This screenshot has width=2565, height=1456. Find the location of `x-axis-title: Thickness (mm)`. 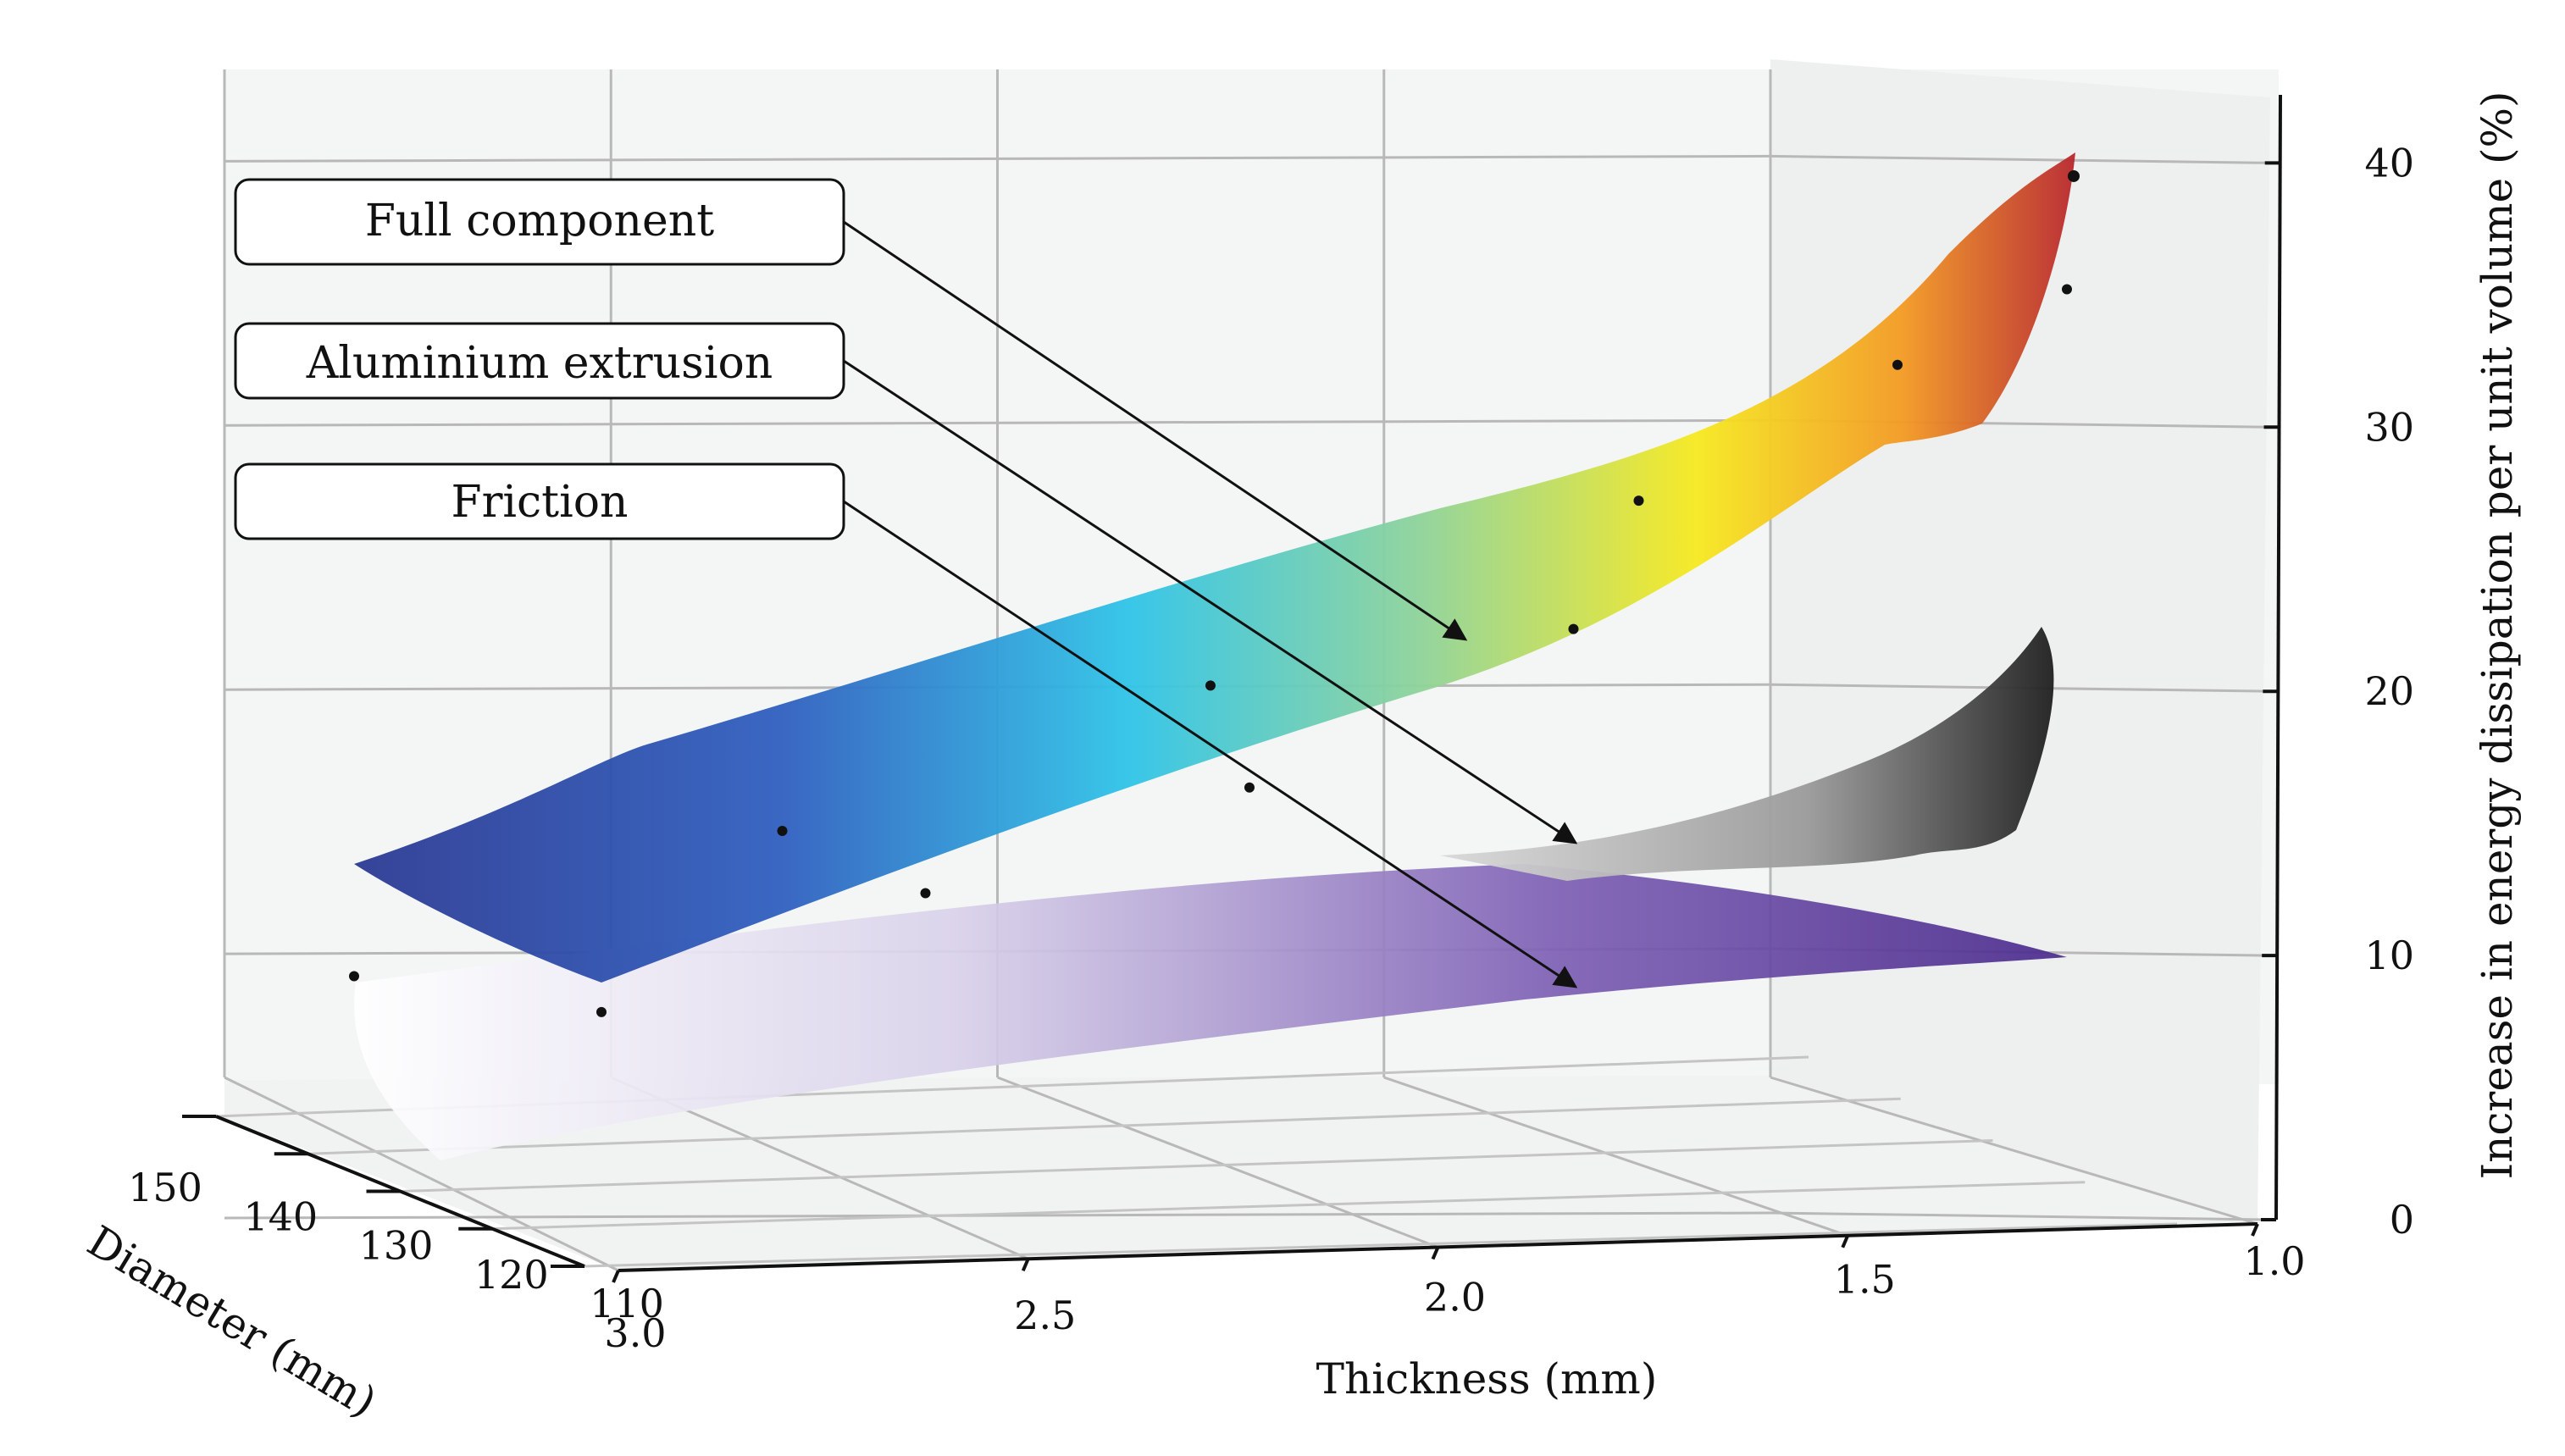

x-axis-title: Thickness (mm) is located at coordinates (1487, 1378).